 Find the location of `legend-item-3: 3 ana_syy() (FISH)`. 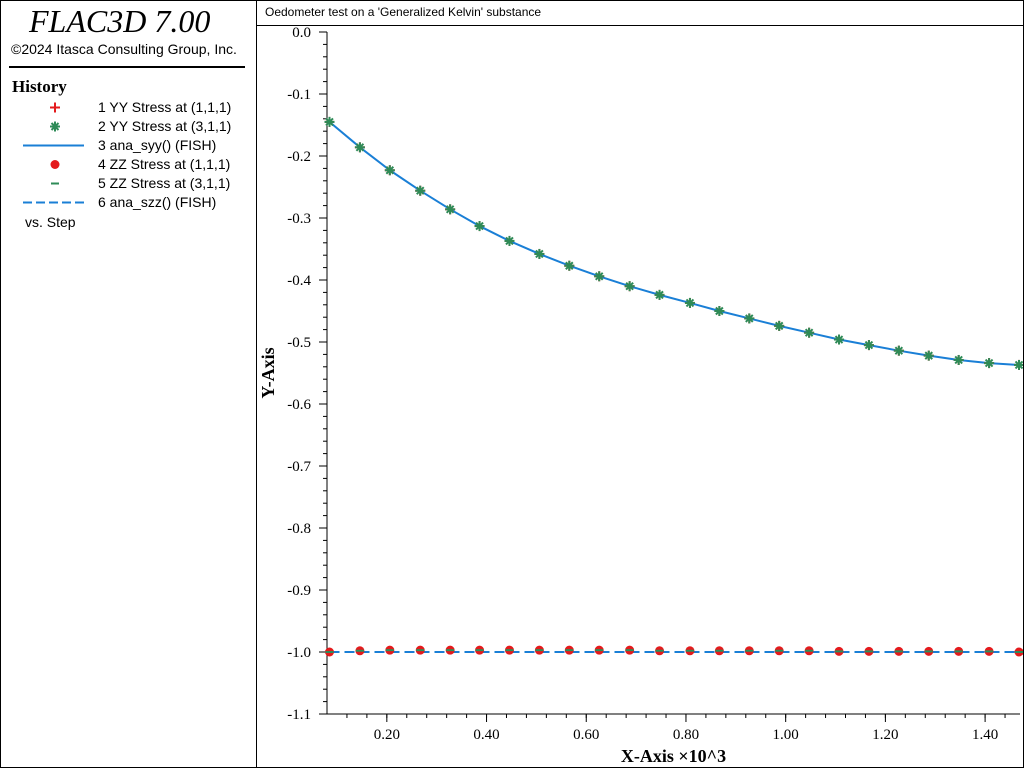

legend-item-3: 3 ana_syy() (FISH) is located at coordinates (128, 145).